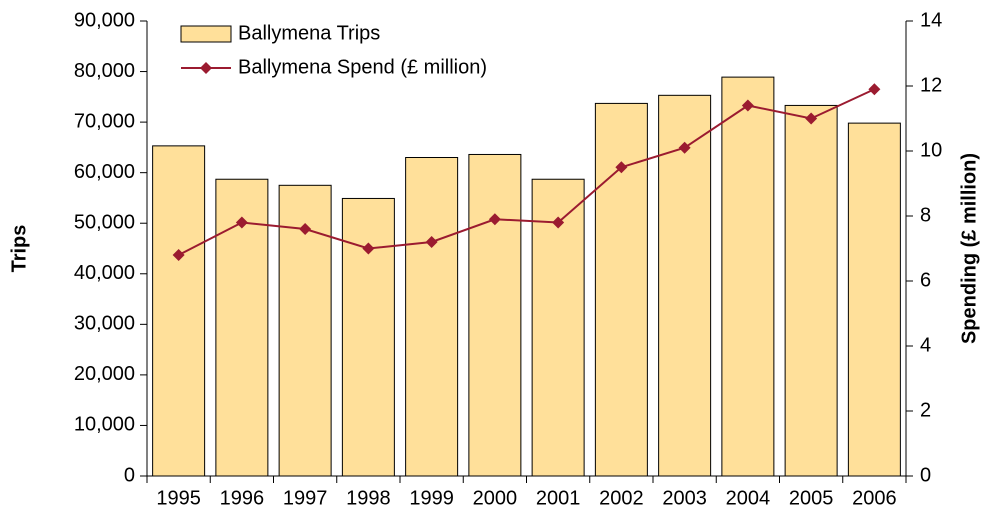  I want to click on y2-tick-label: 2, so click(925, 410).